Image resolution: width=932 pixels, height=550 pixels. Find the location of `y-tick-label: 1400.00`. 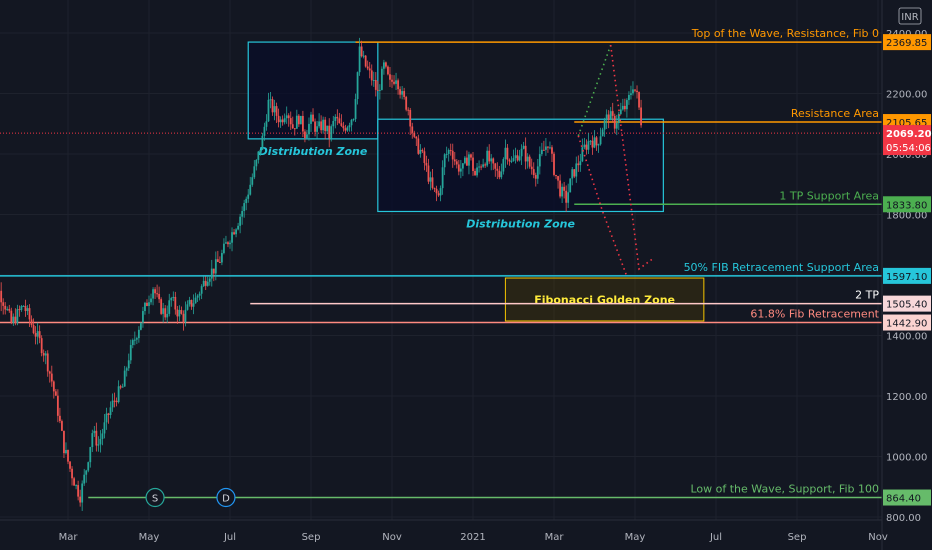

y-tick-label: 1400.00 is located at coordinates (906, 337).